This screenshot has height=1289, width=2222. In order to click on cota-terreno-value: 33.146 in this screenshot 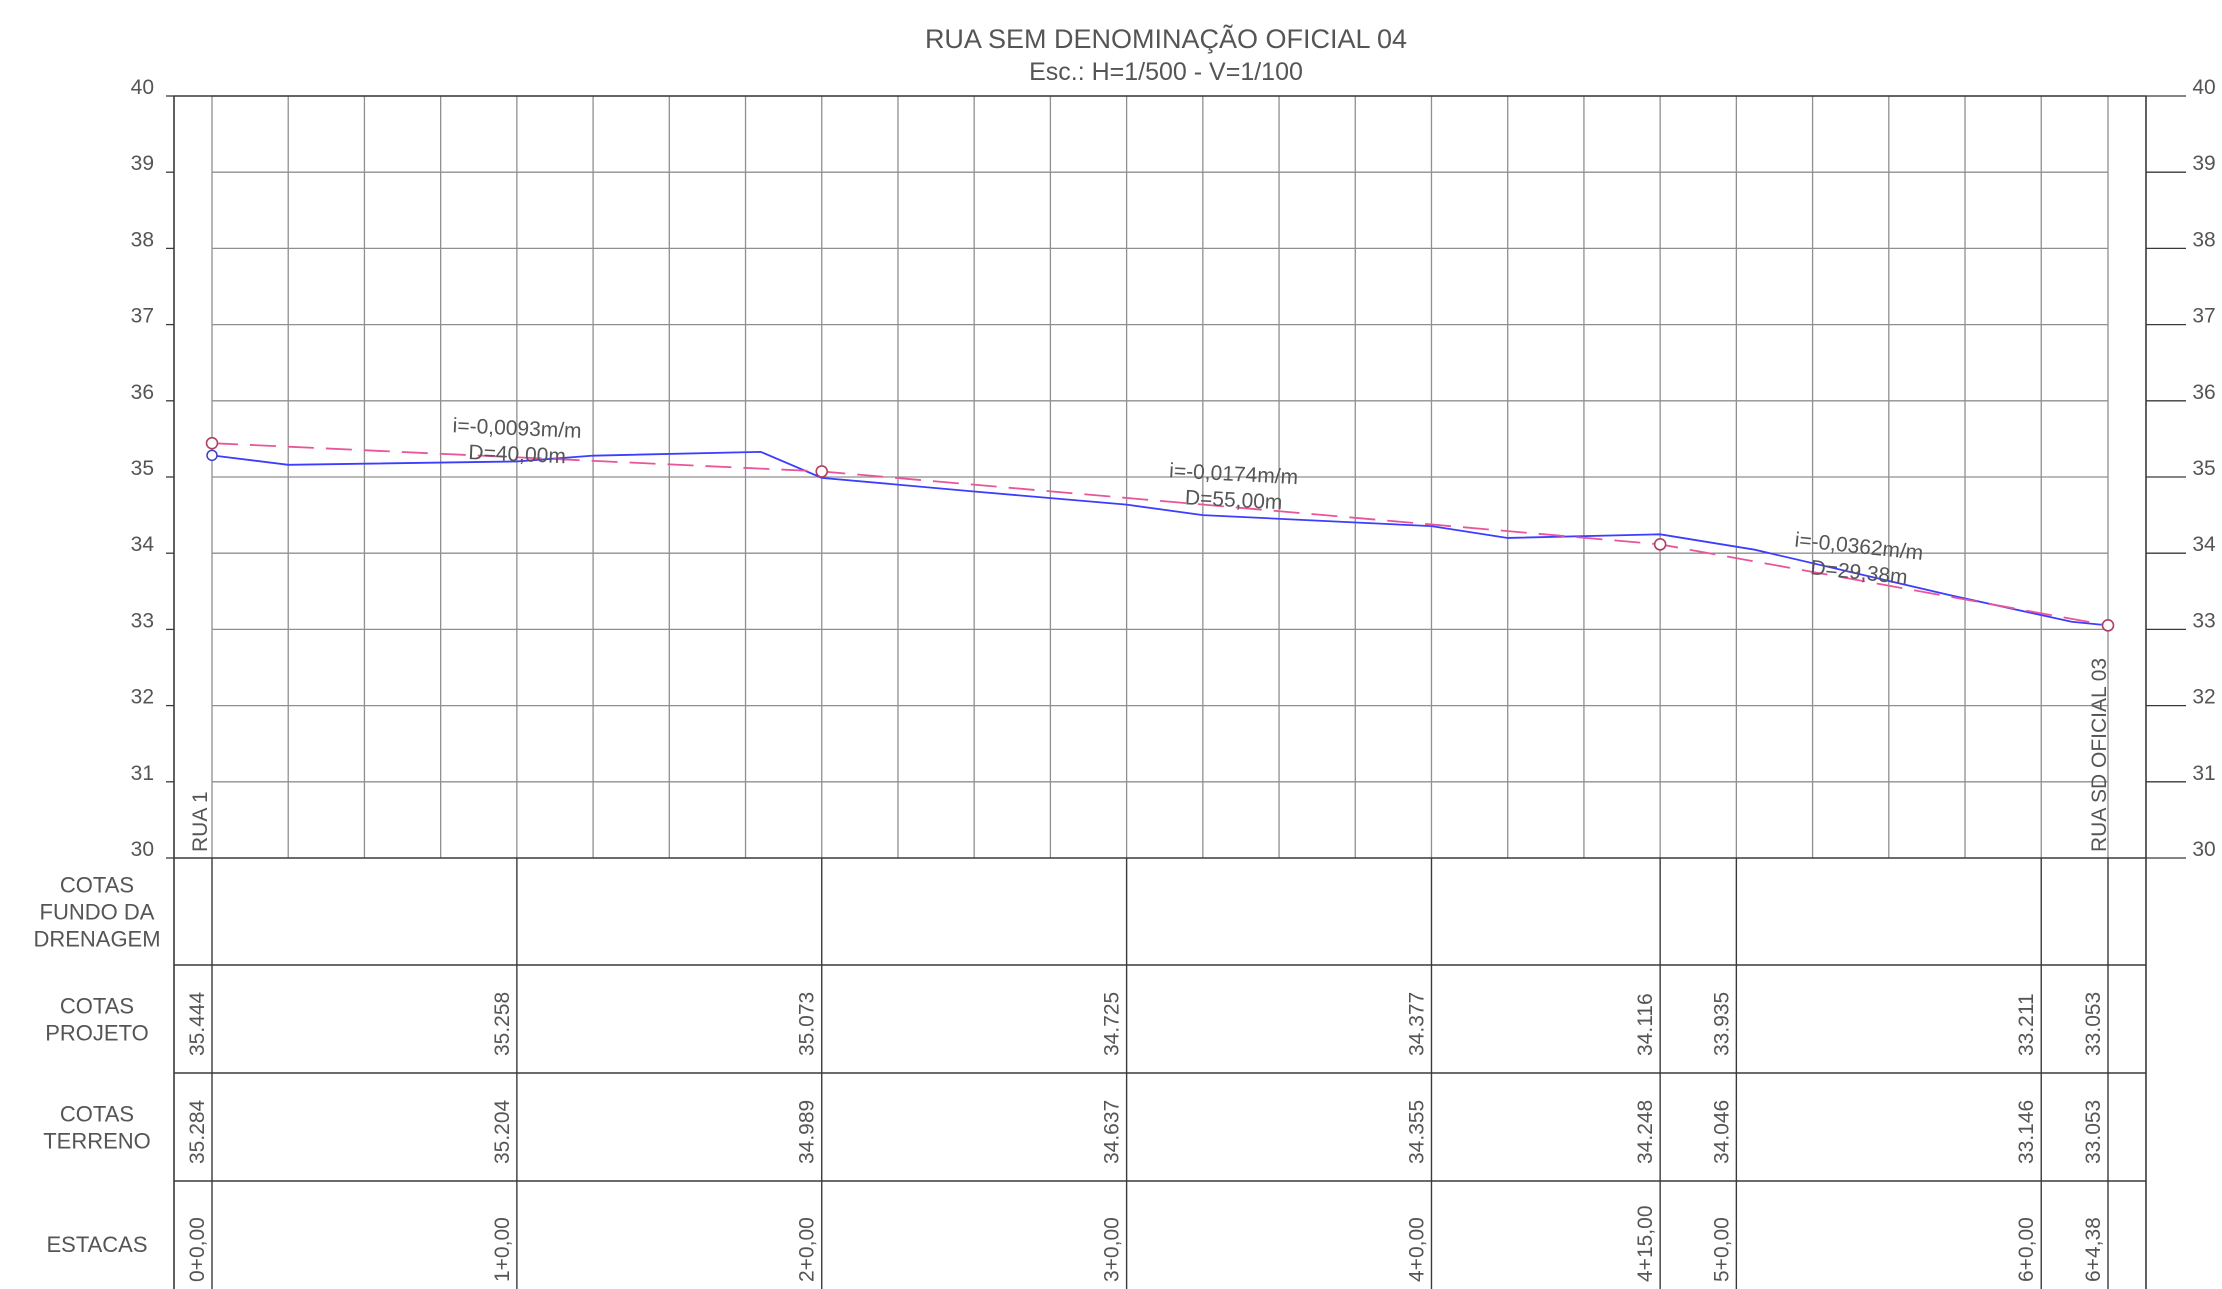, I will do `click(2026, 1132)`.